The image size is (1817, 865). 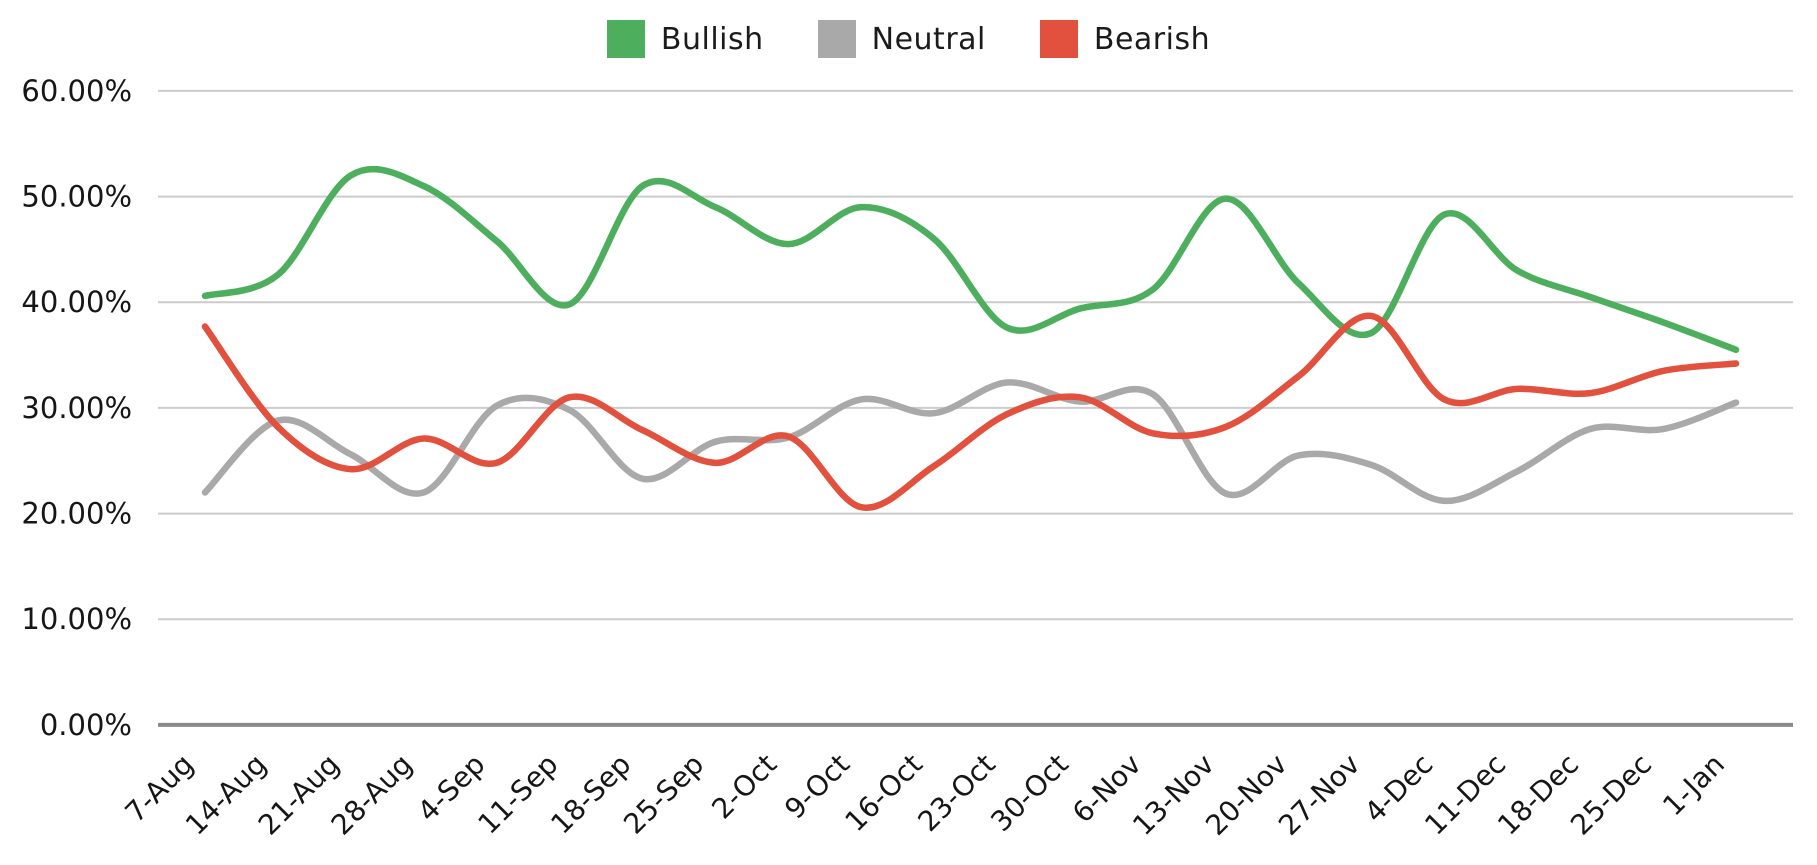 I want to click on x-tick-label: 25-Dec, so click(x=1611, y=795).